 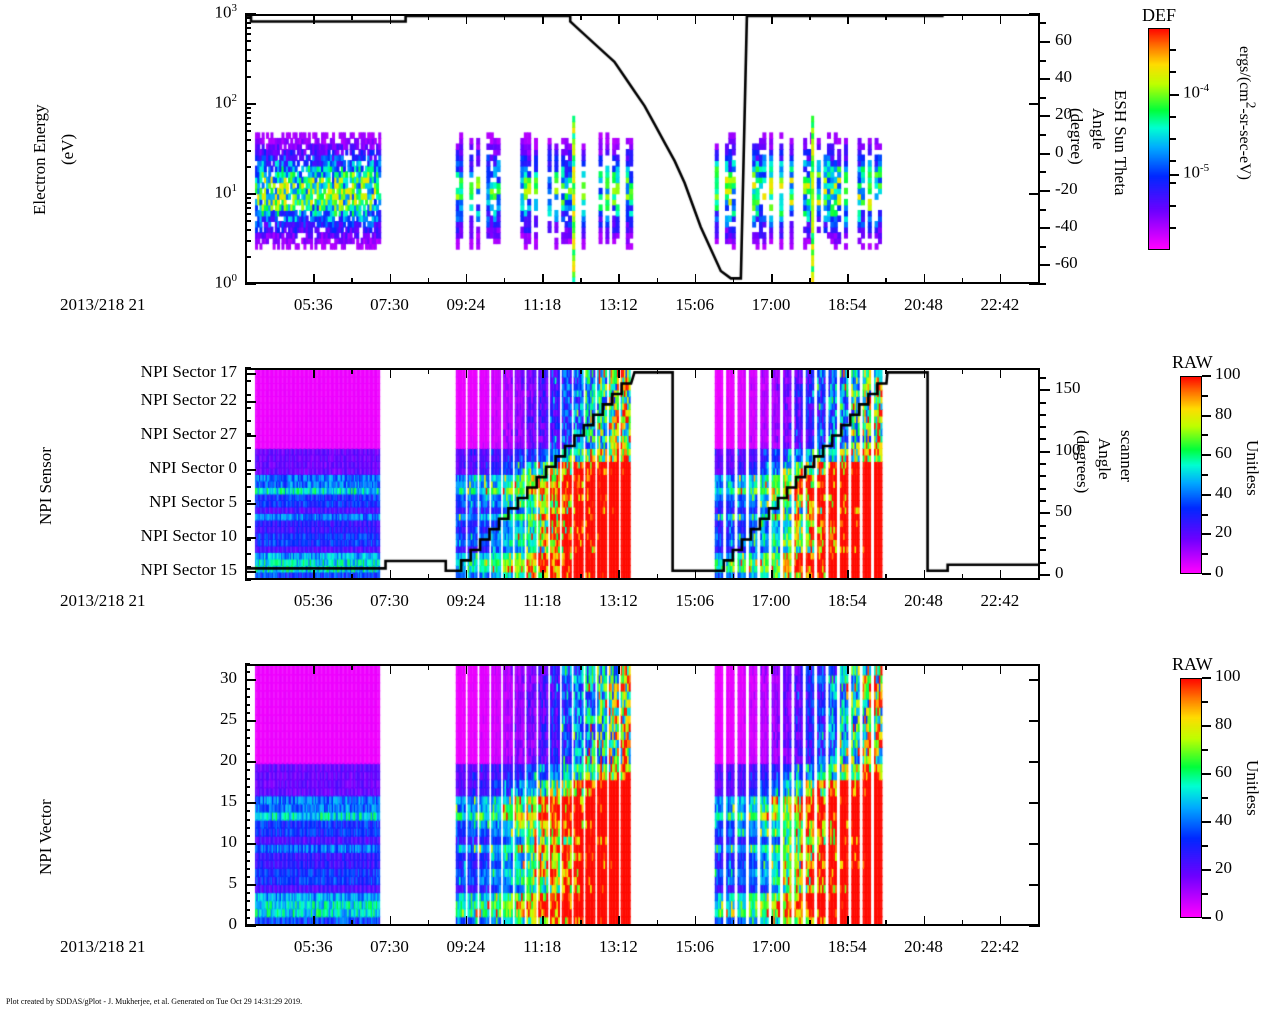 What do you see at coordinates (188, 372) in the screenshot?
I see `y-tick-label: NPI Sector 17` at bounding box center [188, 372].